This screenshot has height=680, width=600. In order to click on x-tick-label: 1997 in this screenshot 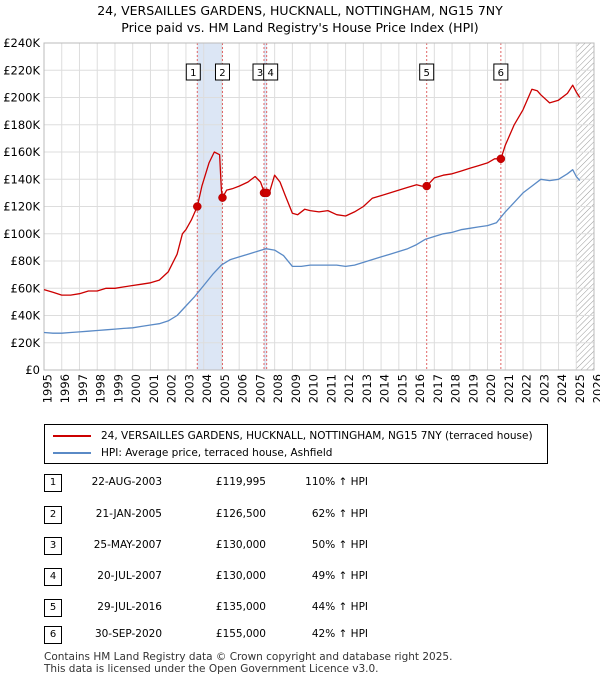, I will do `click(83, 388)`.